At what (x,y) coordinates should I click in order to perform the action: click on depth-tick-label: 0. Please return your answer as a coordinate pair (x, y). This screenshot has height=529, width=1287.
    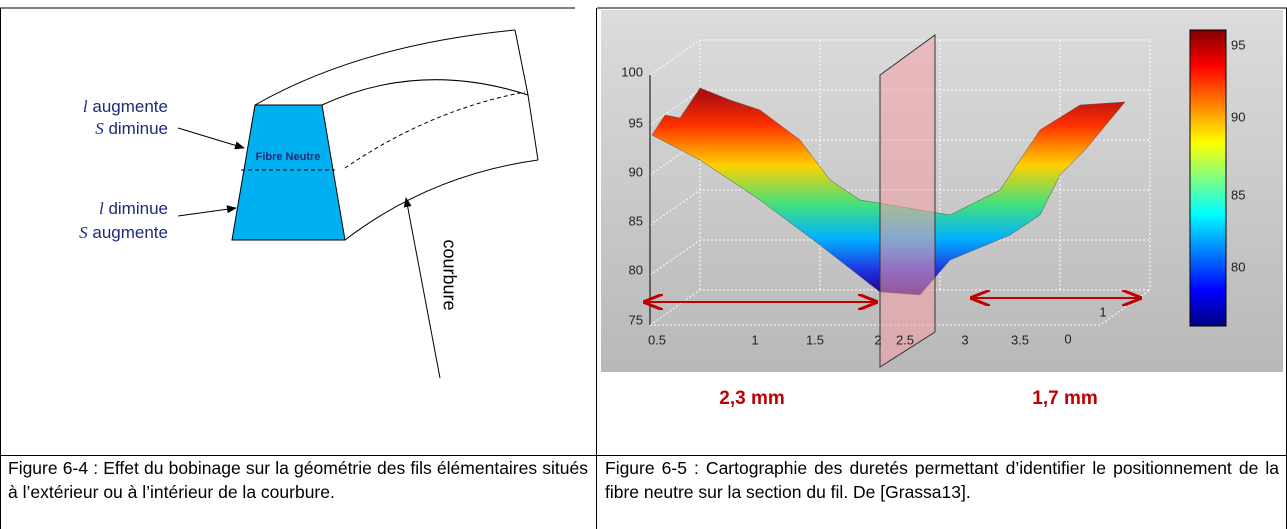
    Looking at the image, I should click on (1067, 338).